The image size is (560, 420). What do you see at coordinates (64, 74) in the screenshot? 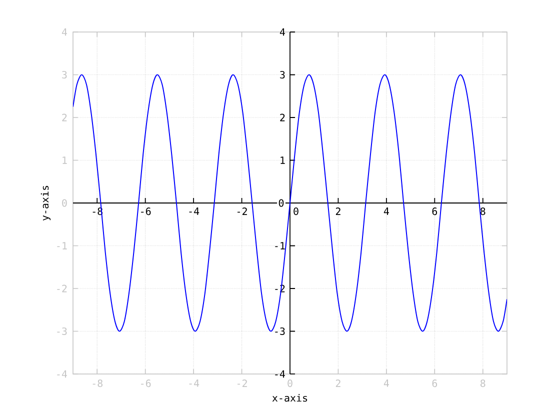
I see `y-tick-label: 3` at bounding box center [64, 74].